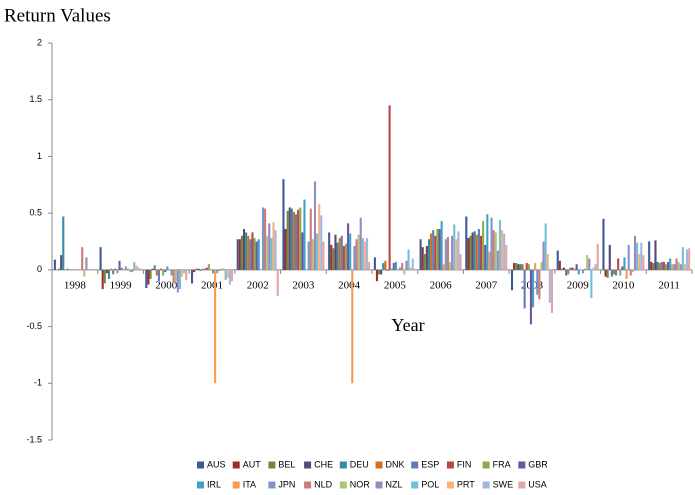  I want to click on legend-label: ITA, so click(249, 484).